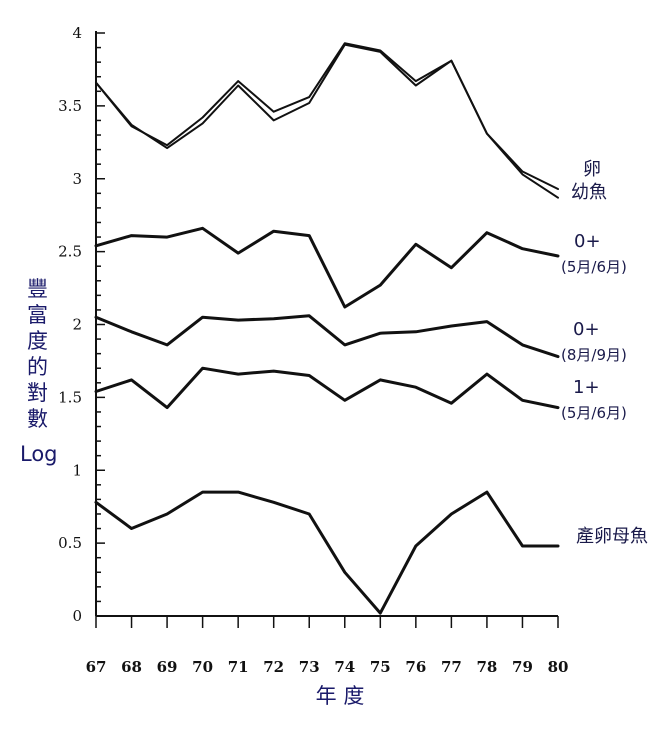 The height and width of the screenshot is (740, 664). Describe the element at coordinates (327, 646) in the screenshot. I see `x-axis-ticks: 67 68 69 70 71 72 73 74 75 76 77 78 79 80` at that location.